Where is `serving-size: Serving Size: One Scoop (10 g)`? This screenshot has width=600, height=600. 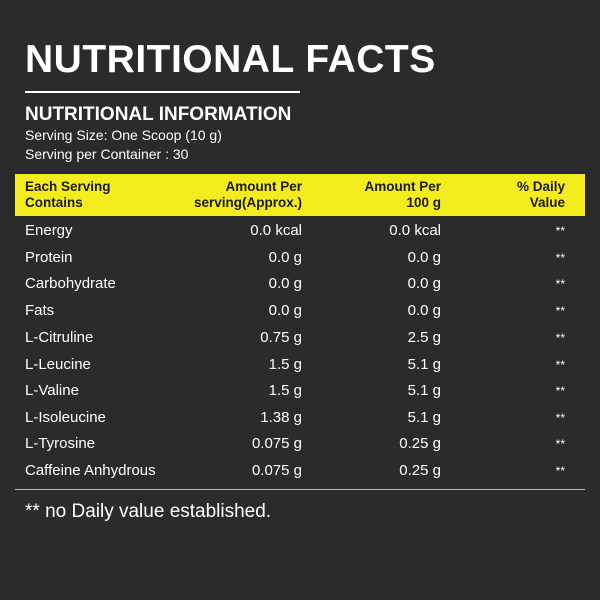
serving-size: Serving Size: One Scoop (10 g) is located at coordinates (123, 135).